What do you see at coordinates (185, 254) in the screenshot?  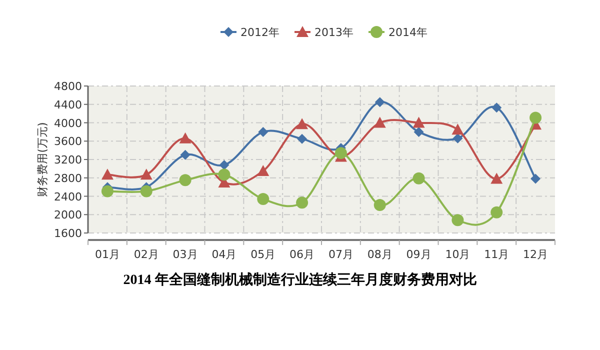 I see `x-tick-label: 03月` at bounding box center [185, 254].